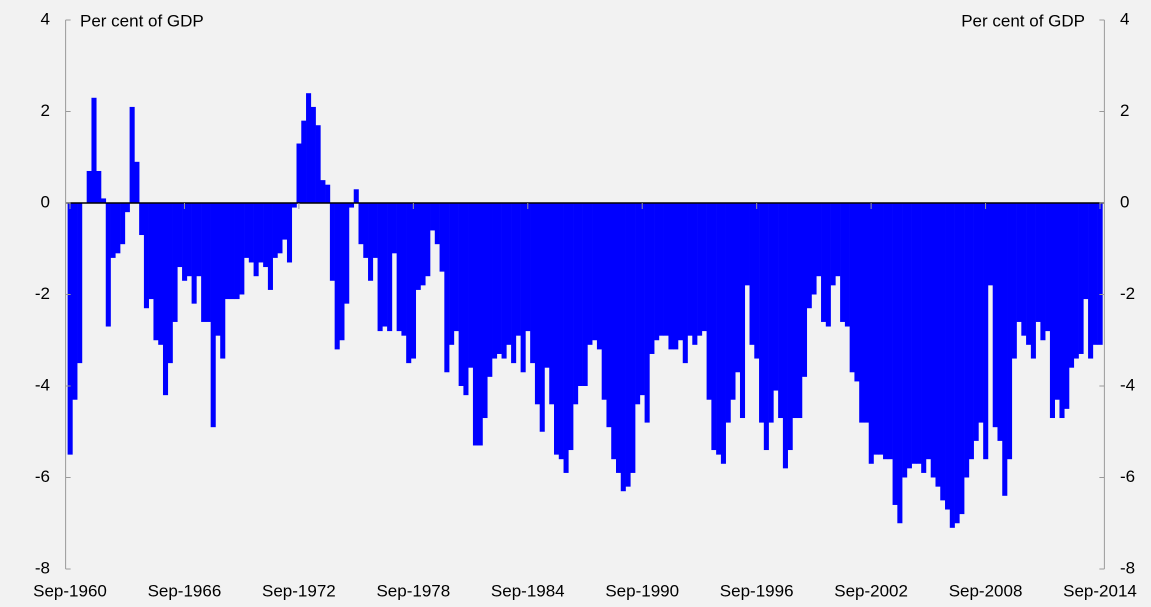  I want to click on y2-axis-label: Per cent of GDP, so click(1023, 20).